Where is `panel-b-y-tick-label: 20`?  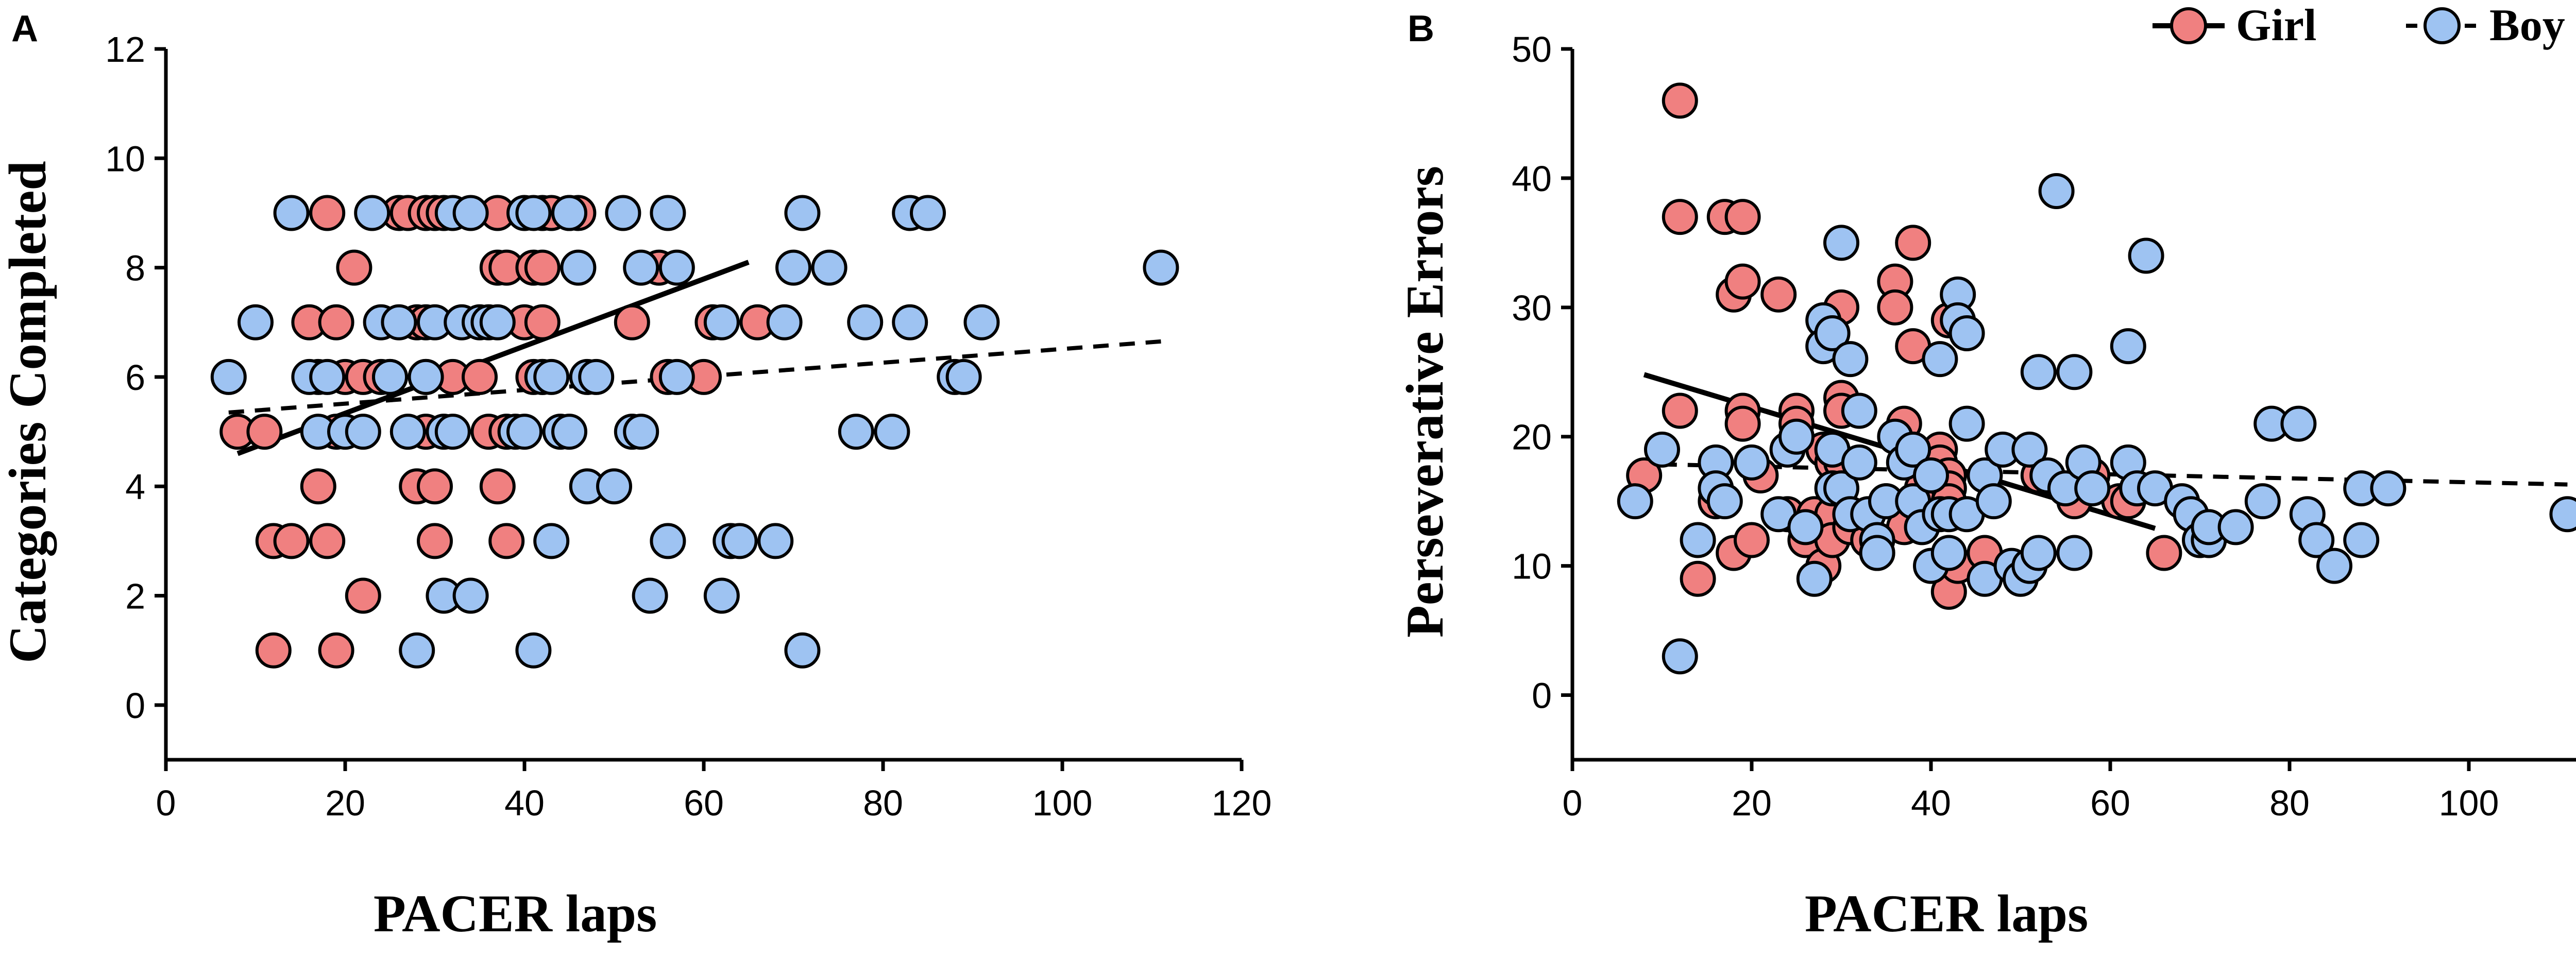 panel-b-y-tick-label: 20 is located at coordinates (1532, 437).